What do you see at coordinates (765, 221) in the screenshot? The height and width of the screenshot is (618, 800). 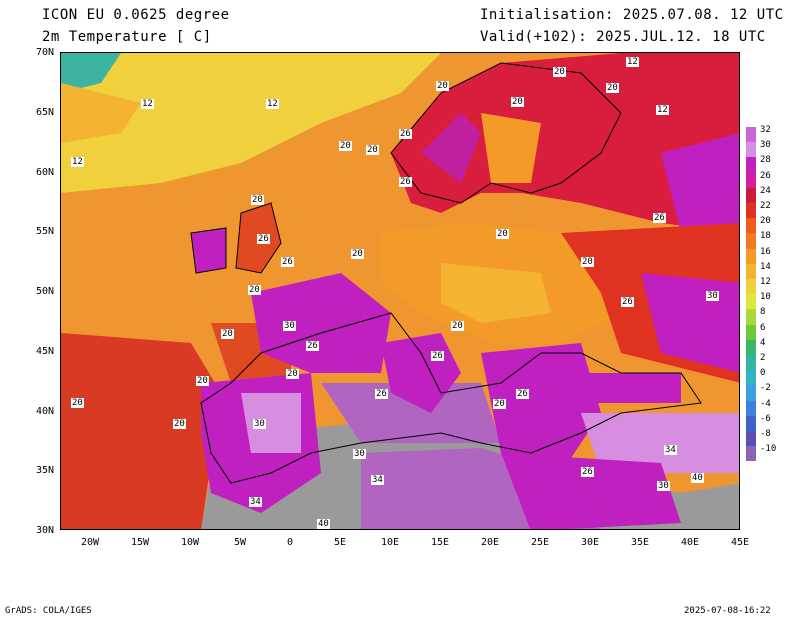 I see `colorbar-label: 20` at bounding box center [765, 221].